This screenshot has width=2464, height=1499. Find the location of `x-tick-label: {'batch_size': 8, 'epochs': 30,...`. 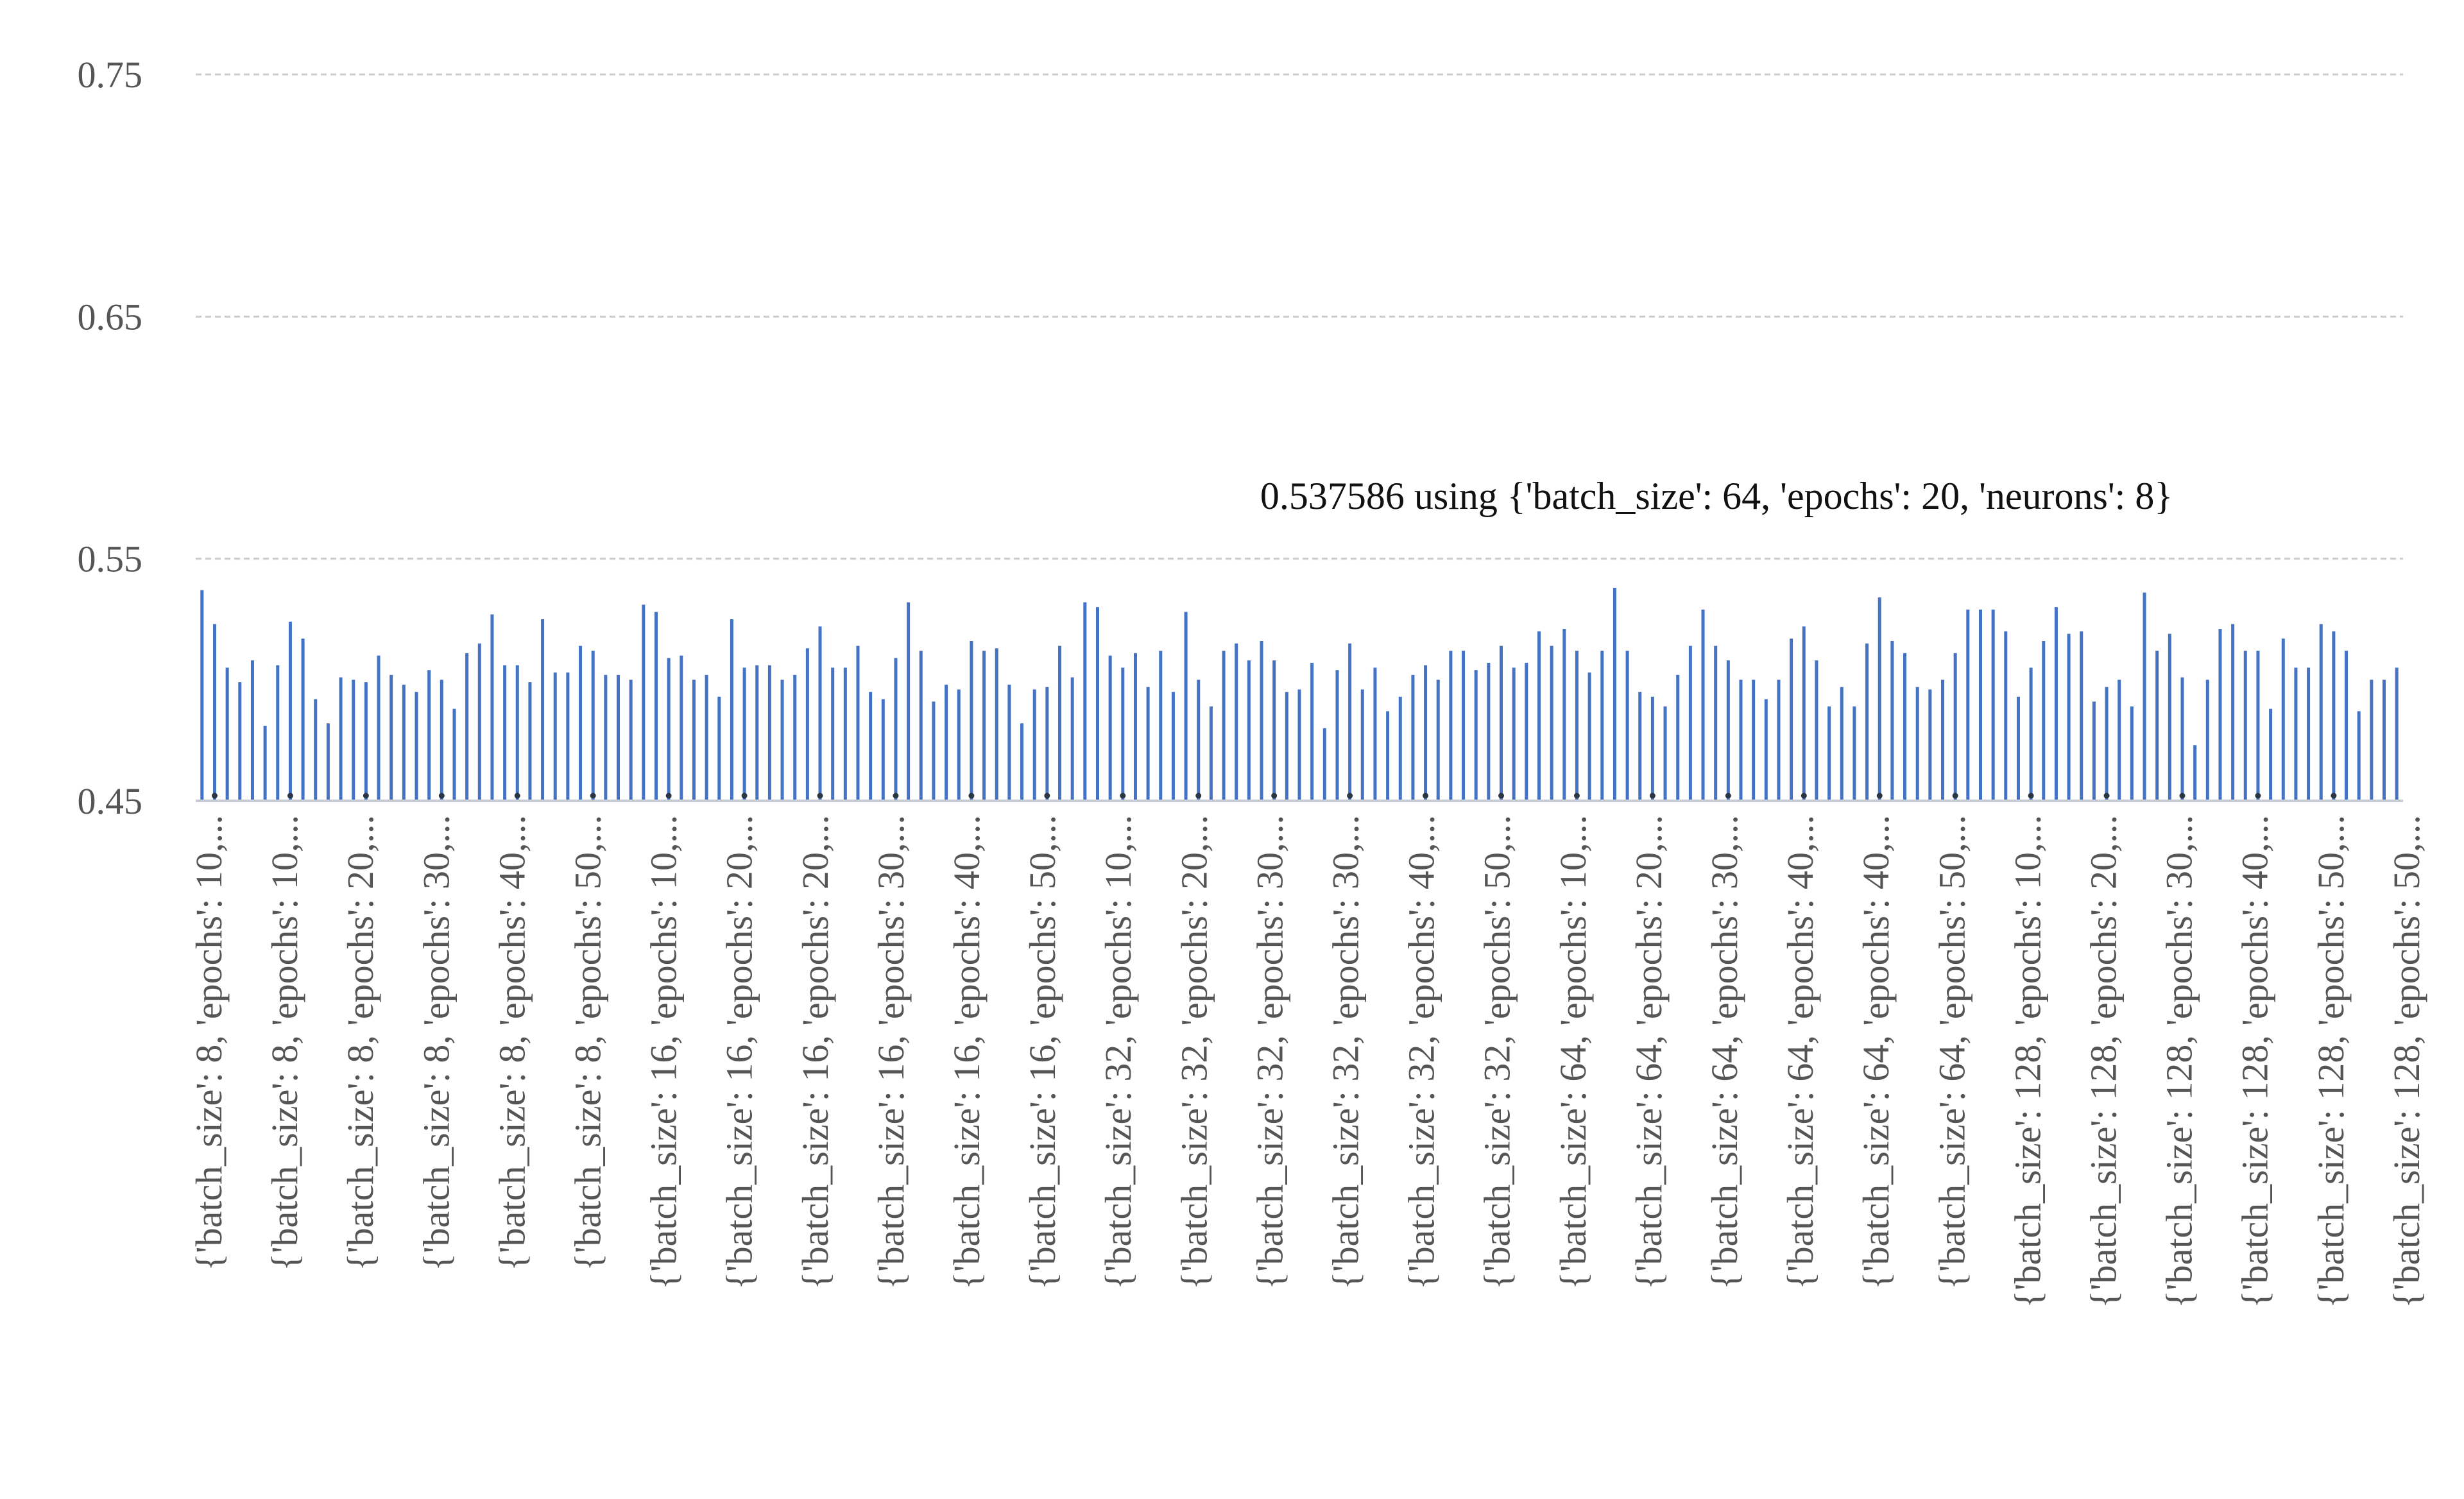

x-tick-label: {'batch_size': 8, 'epochs': 30,... is located at coordinates (436, 1043).